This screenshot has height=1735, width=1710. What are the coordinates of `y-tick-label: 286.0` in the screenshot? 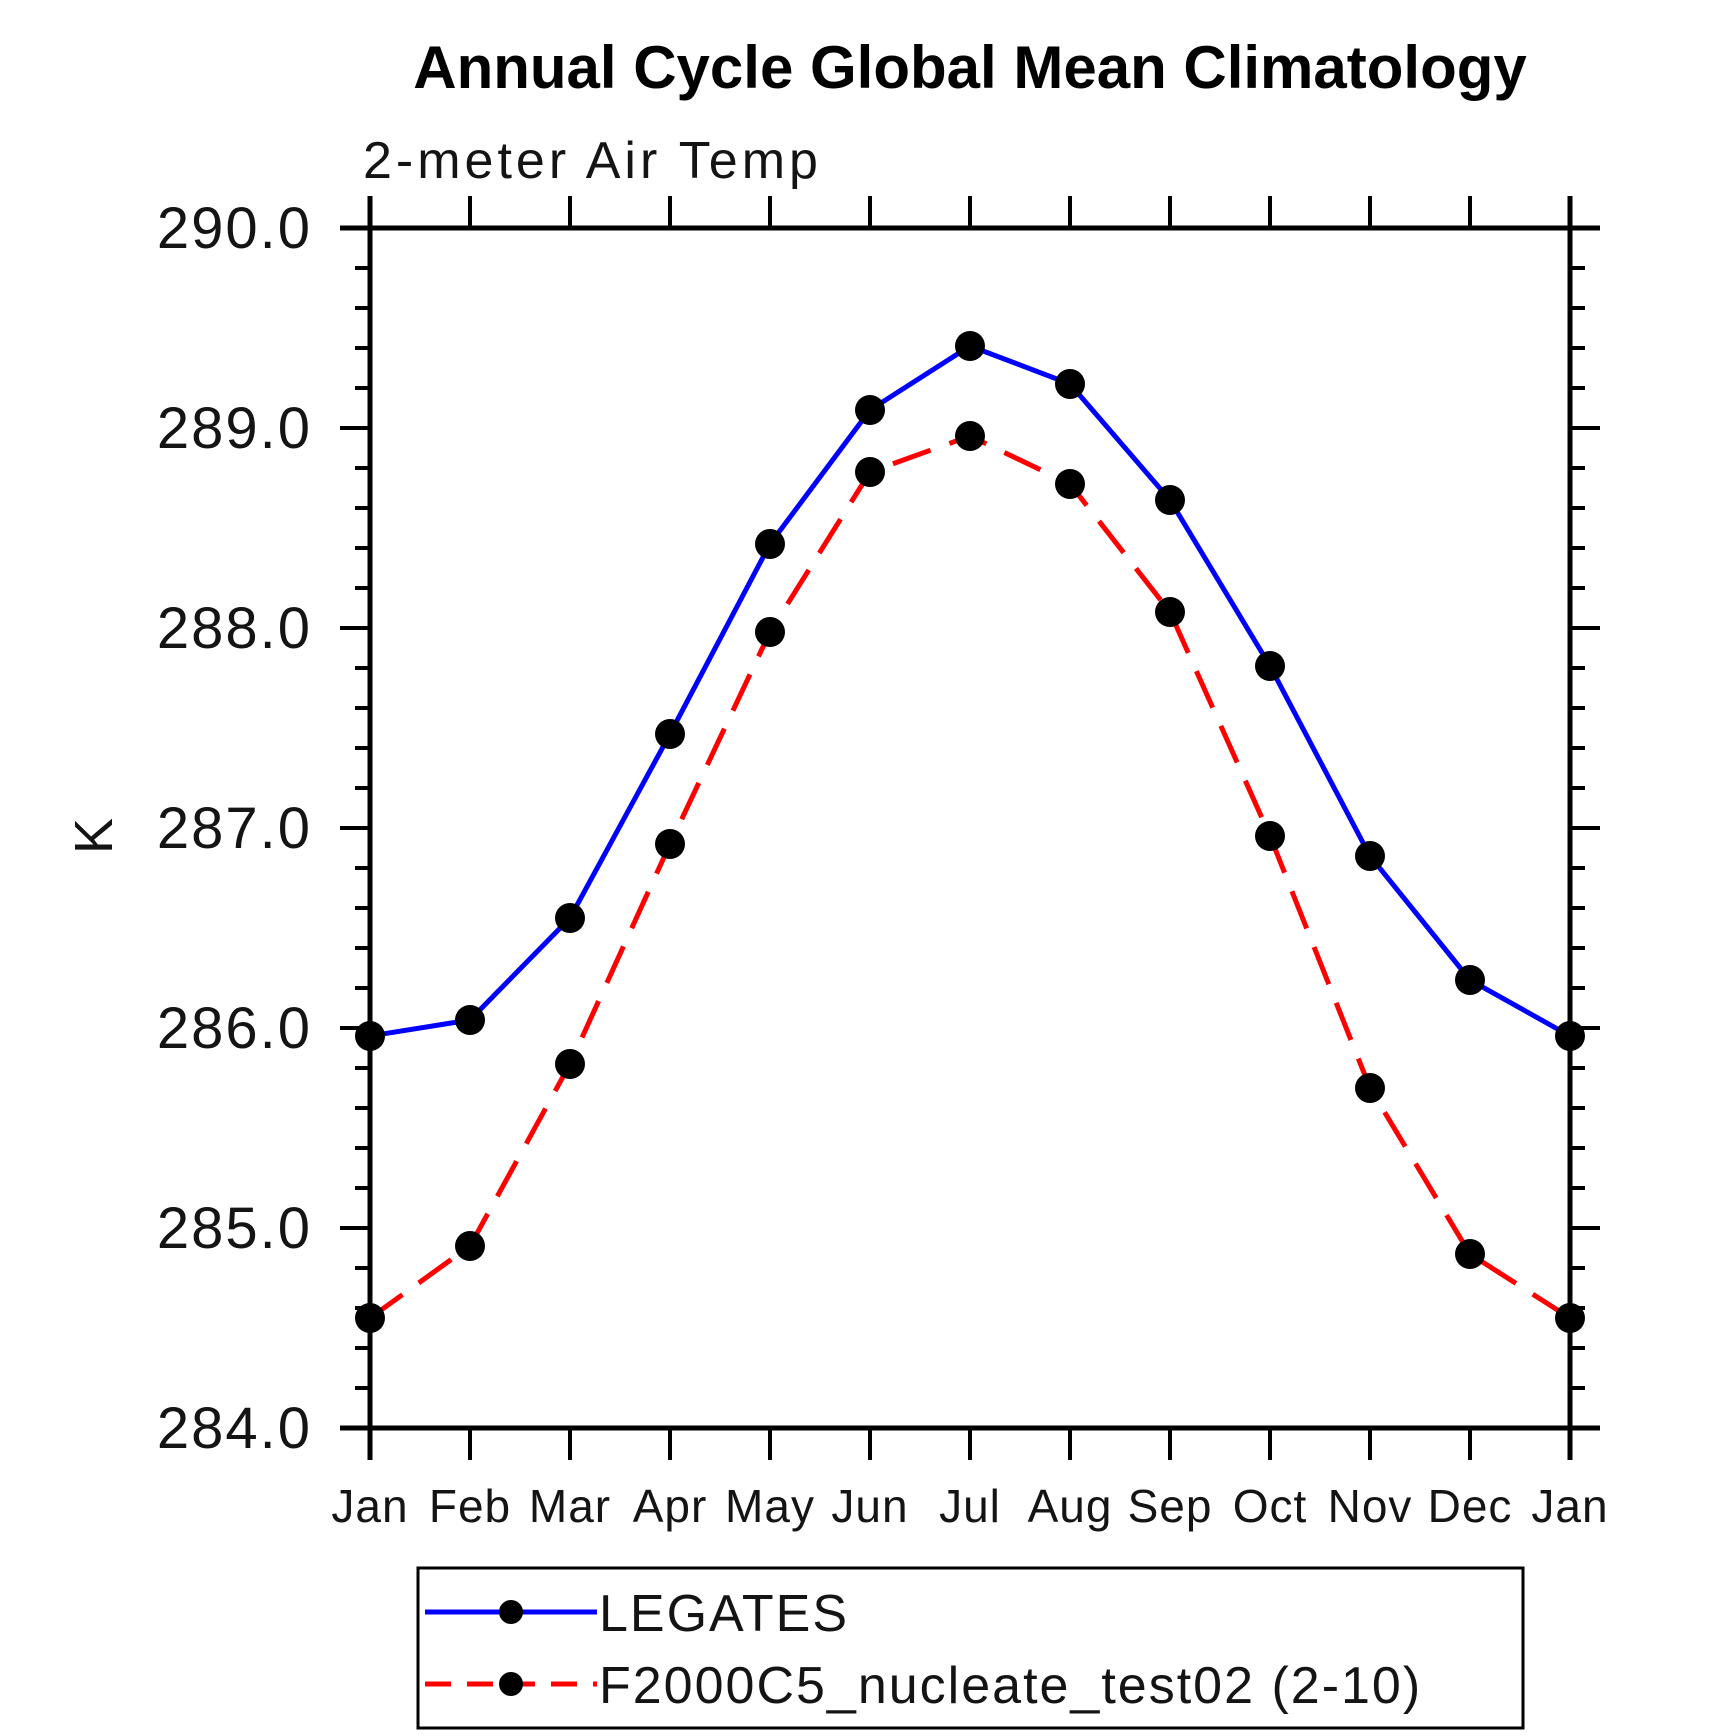 It's located at (234, 1028).